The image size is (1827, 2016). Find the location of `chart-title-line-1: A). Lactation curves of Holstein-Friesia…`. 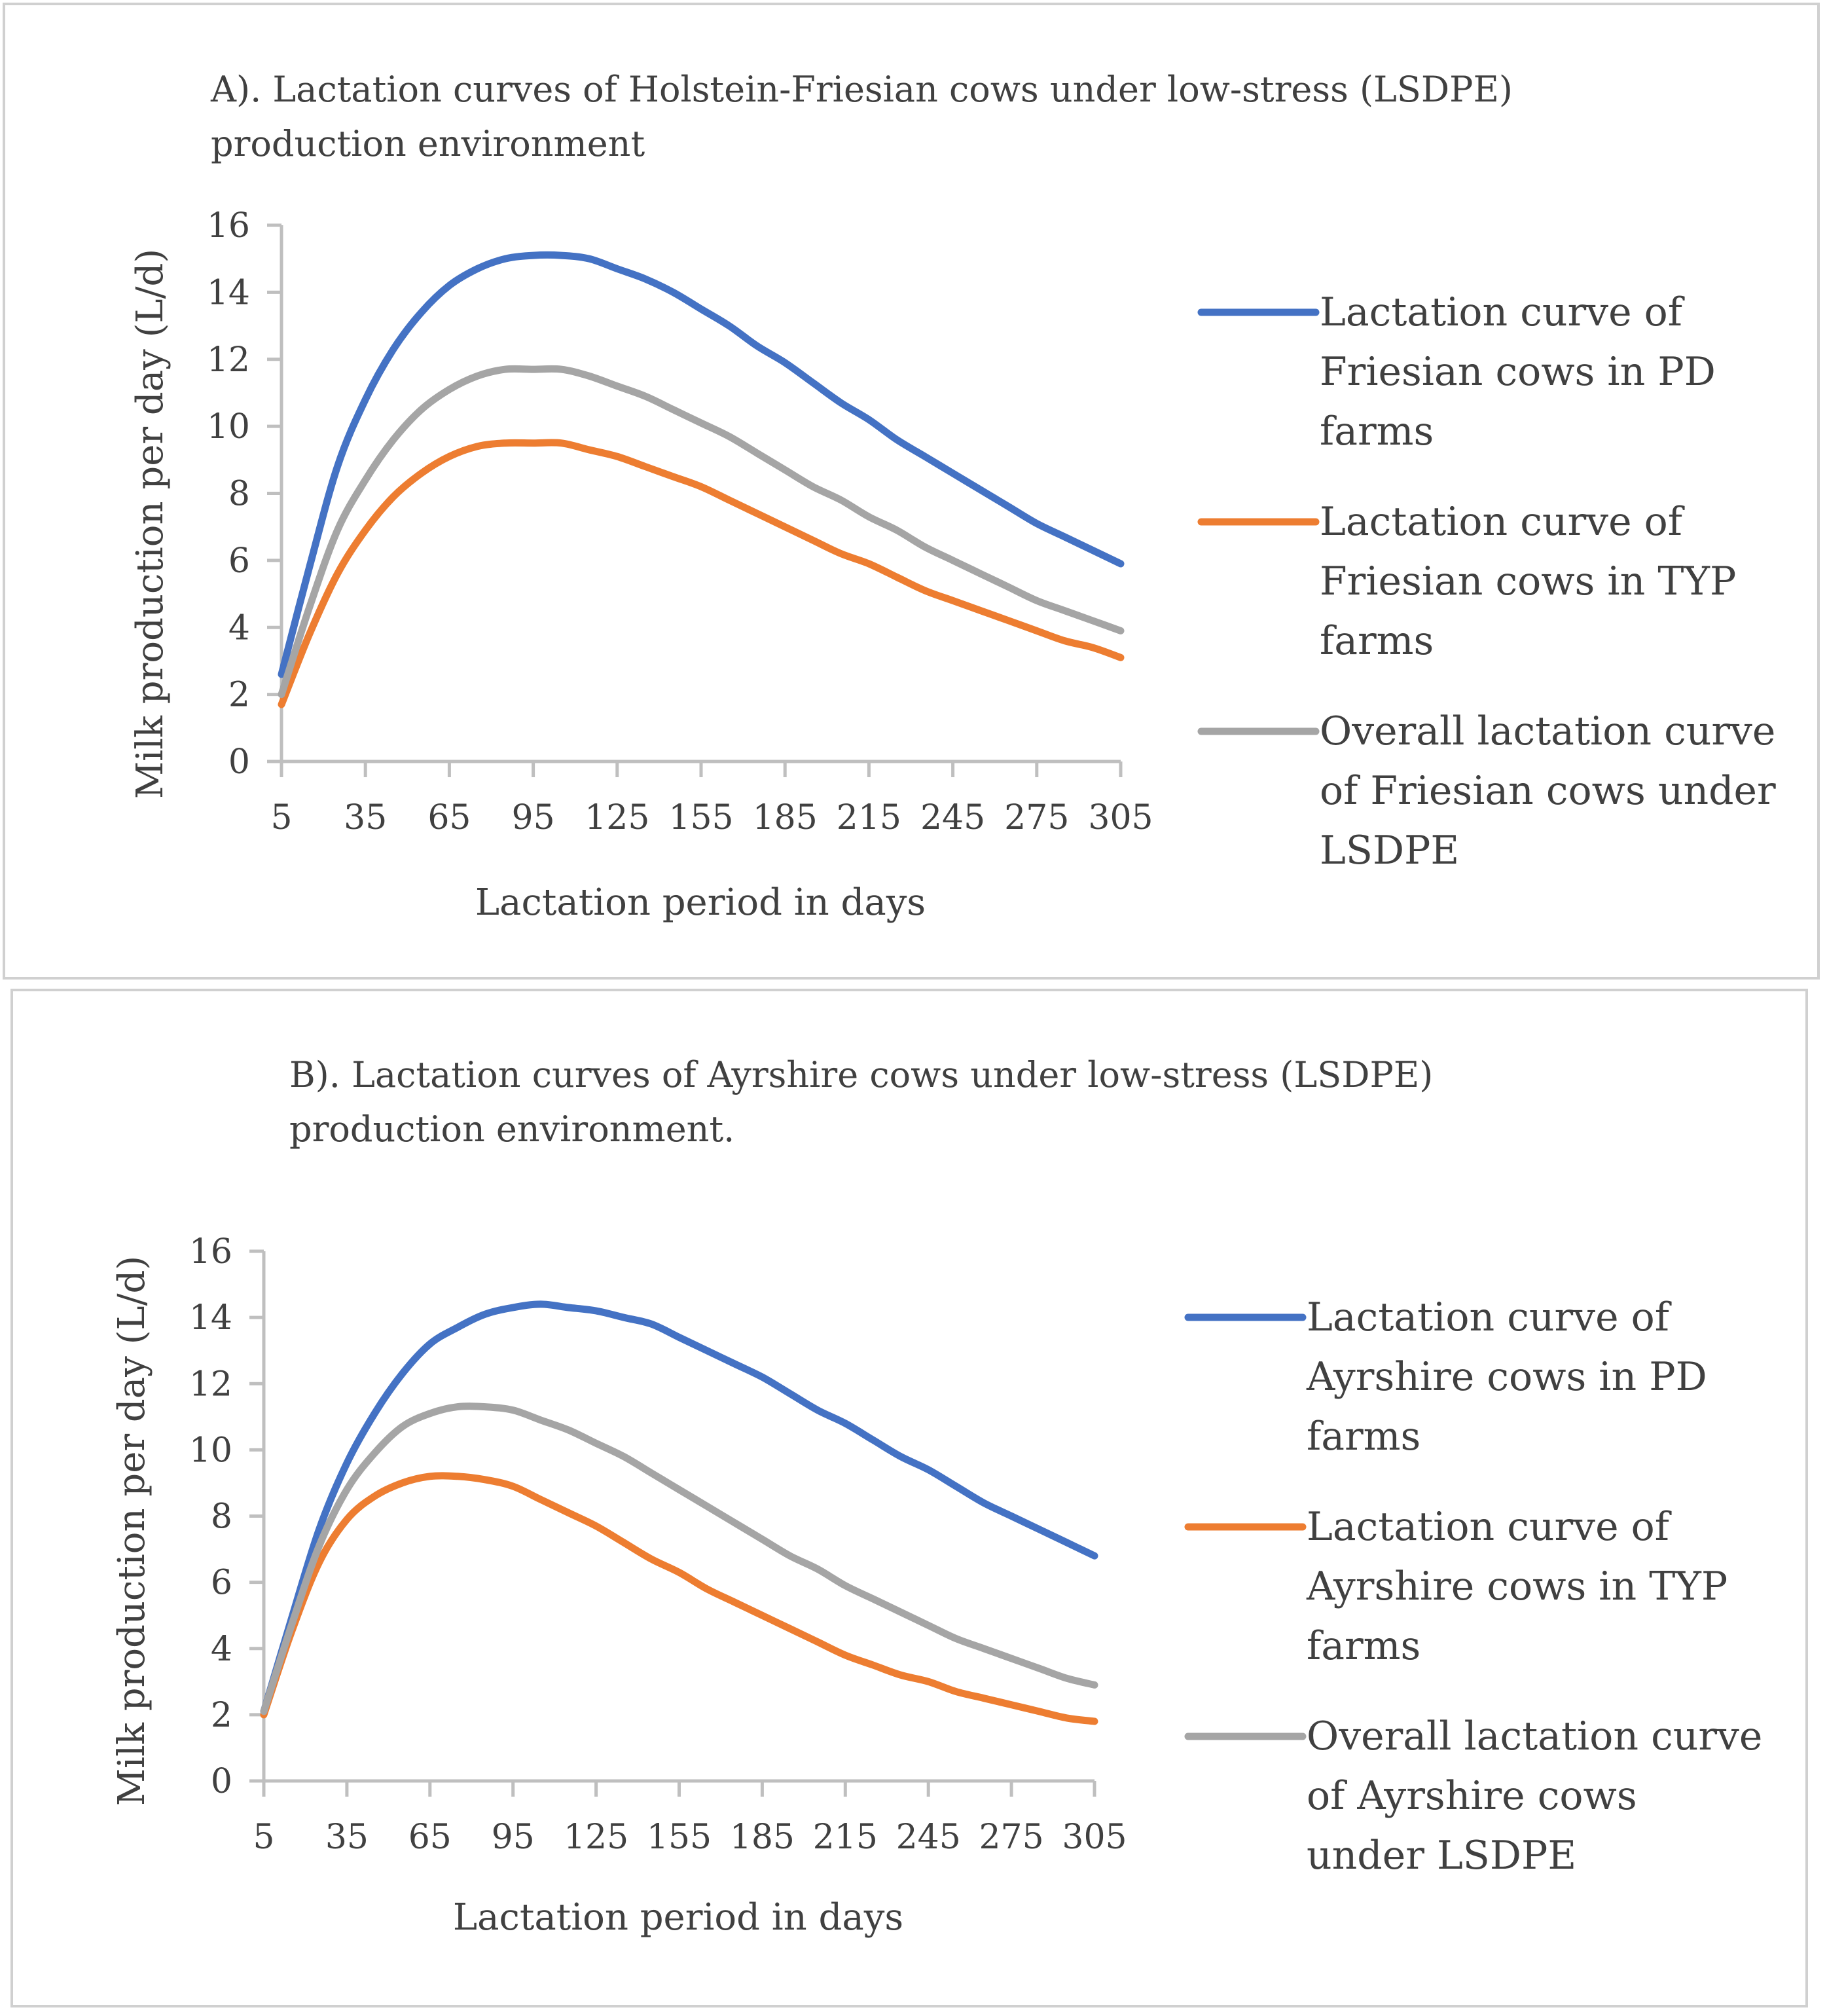

chart-title-line-1: A). Lactation curves of Holstein-Friesia… is located at coordinates (861, 89).